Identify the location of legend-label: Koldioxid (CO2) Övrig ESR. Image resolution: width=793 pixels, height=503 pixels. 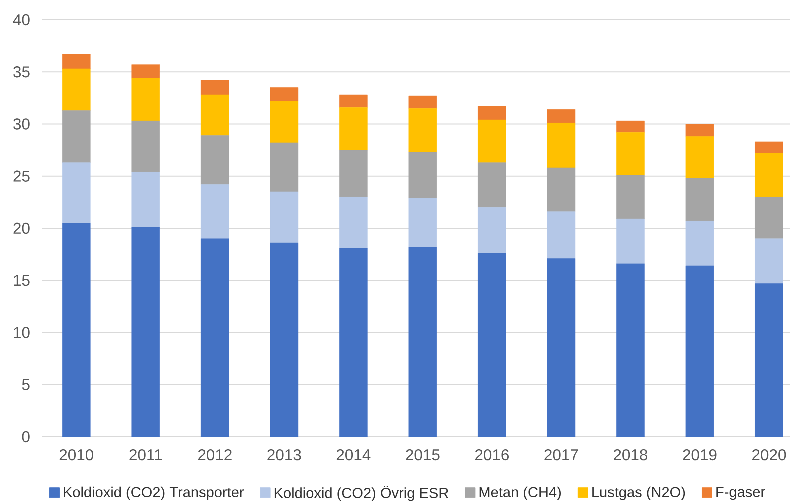
(361, 494).